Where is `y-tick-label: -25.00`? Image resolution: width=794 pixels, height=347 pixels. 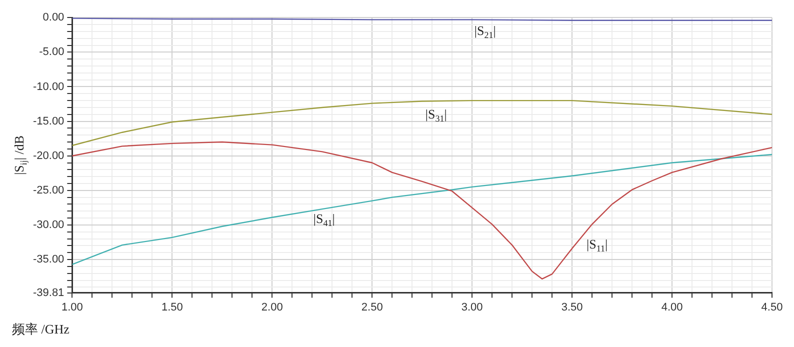 y-tick-label: -25.00 is located at coordinates (48, 190).